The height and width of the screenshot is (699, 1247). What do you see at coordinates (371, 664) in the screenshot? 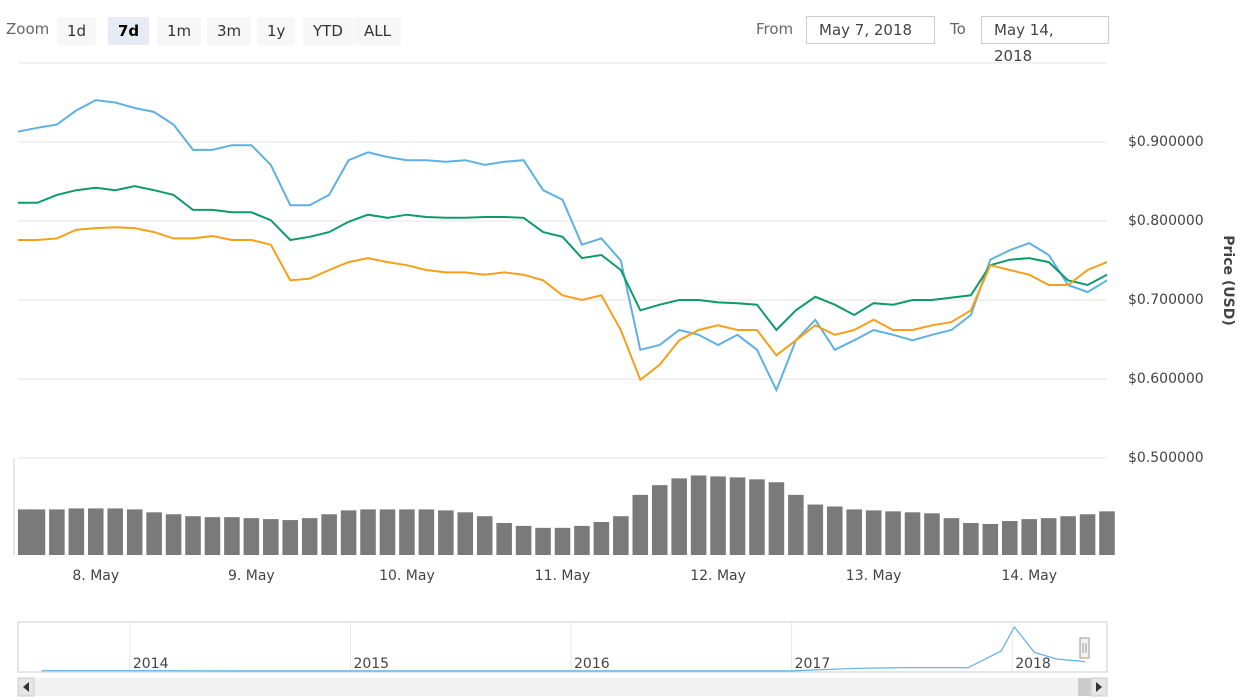
I see `nav-tick-label: 2015` at bounding box center [371, 664].